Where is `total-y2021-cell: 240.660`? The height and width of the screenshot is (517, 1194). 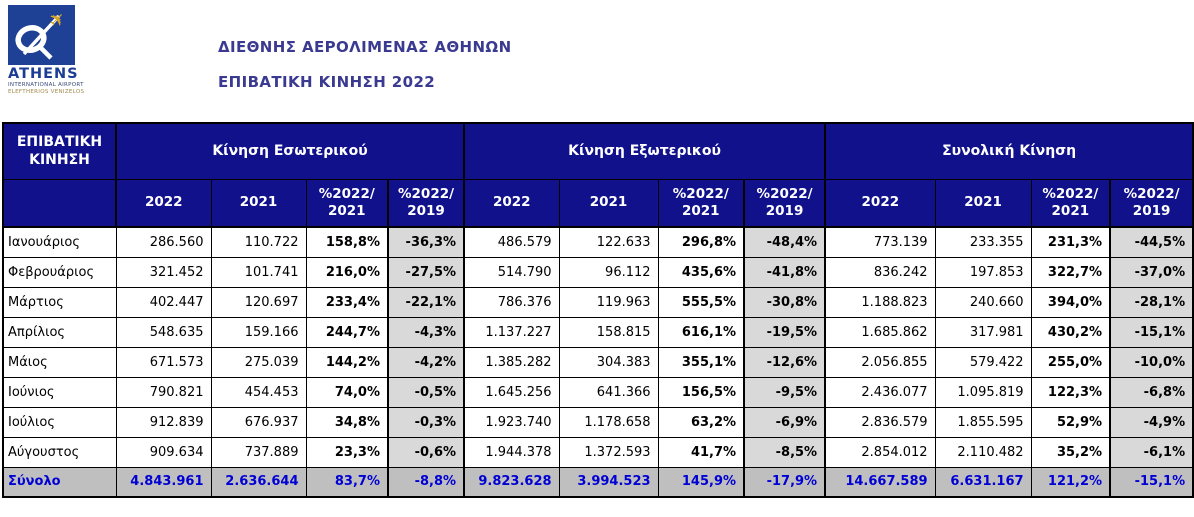
total-y2021-cell: 240.660 is located at coordinates (983, 302).